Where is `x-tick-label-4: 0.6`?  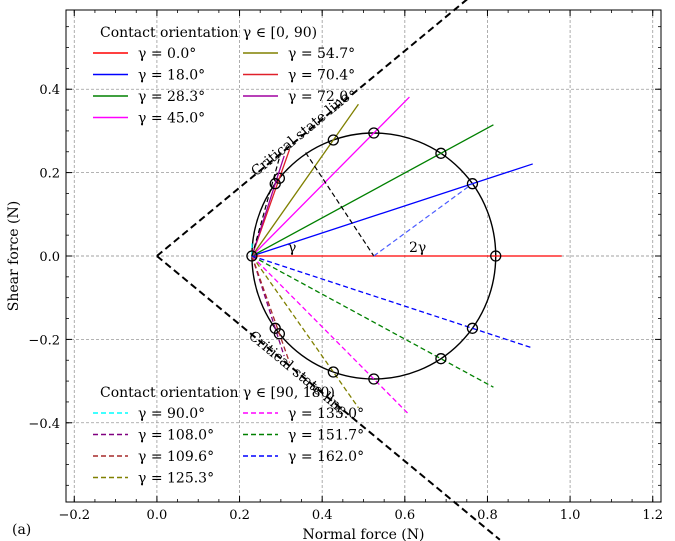
x-tick-label-4: 0.6 is located at coordinates (404, 515).